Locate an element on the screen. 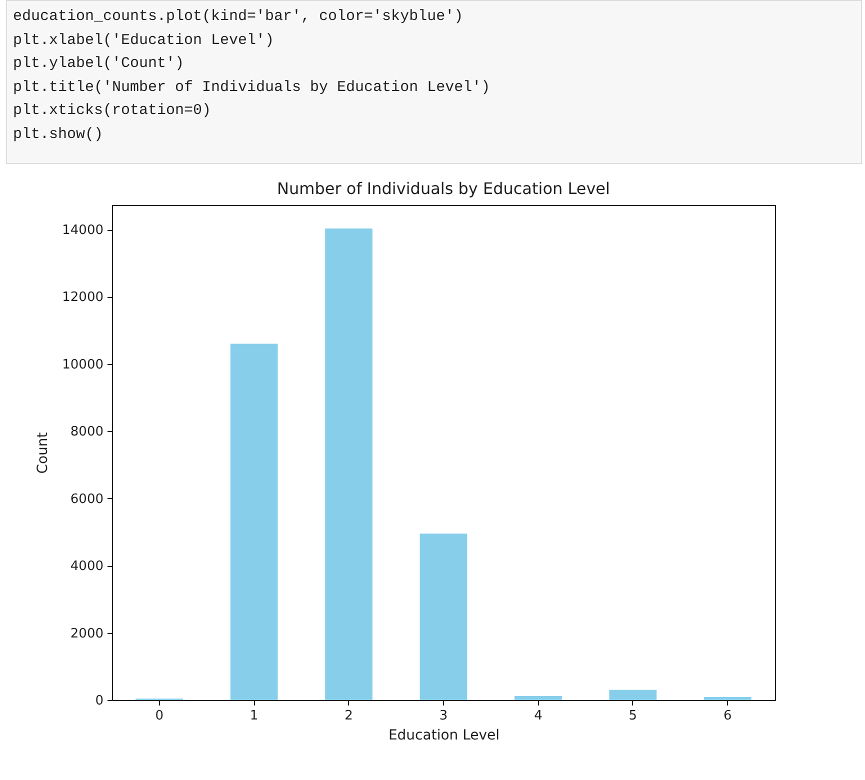 The height and width of the screenshot is (780, 865). text: plt.xlabel('Education Level') is located at coordinates (144, 40).